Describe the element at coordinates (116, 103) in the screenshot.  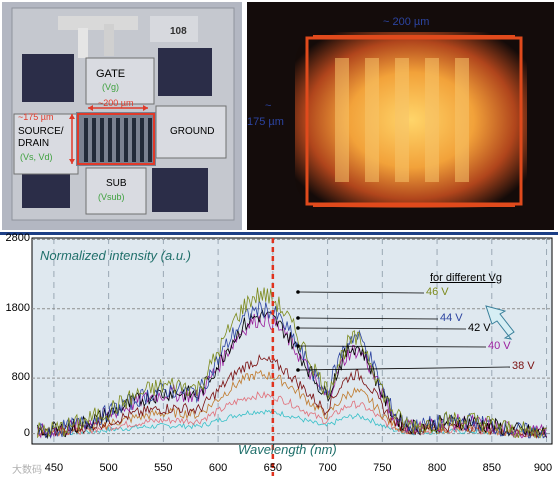
I see `chip-width-label: ~200 µm` at that location.